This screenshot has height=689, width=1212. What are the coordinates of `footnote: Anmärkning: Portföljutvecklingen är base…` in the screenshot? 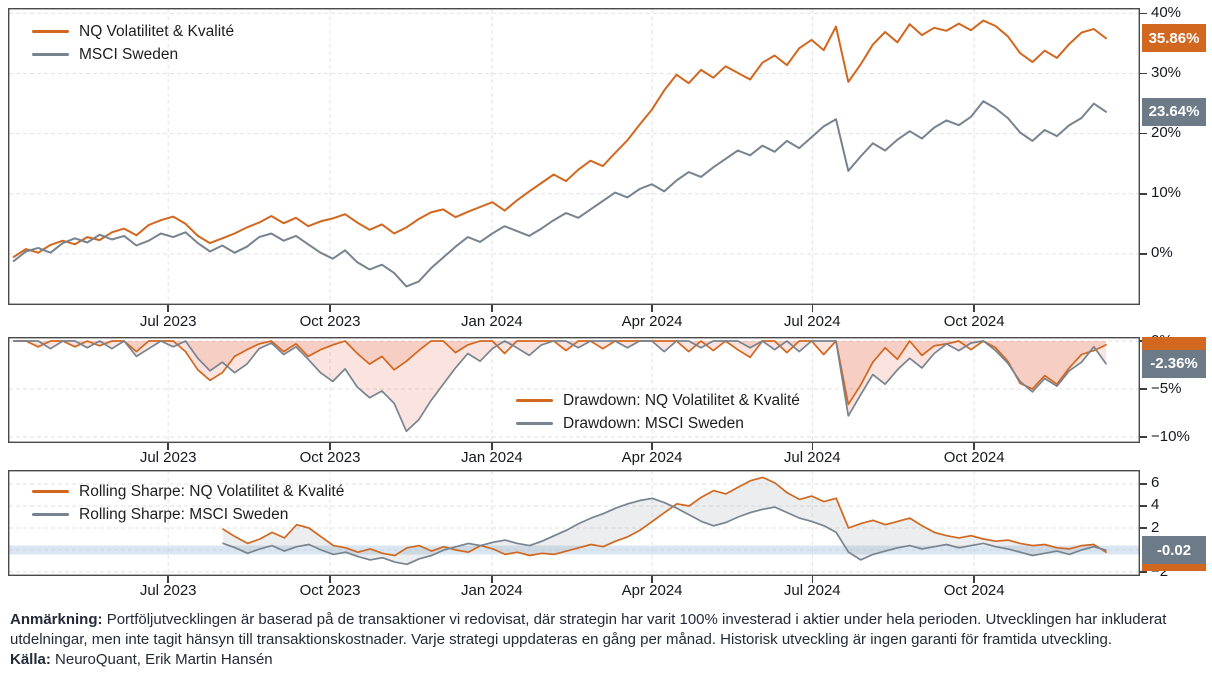 It's located at (608, 636).